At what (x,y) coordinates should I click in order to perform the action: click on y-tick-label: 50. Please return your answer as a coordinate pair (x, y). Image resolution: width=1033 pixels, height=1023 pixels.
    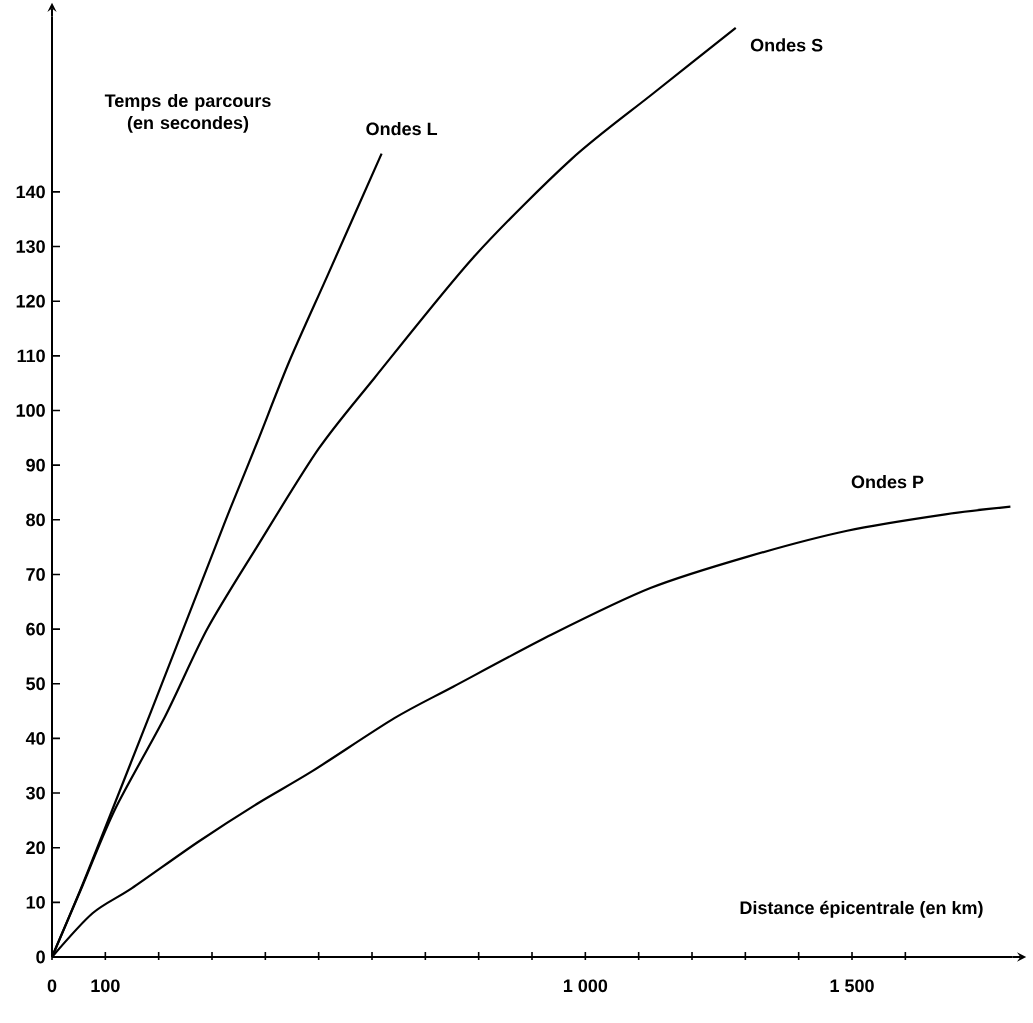
    Looking at the image, I should click on (35, 684).